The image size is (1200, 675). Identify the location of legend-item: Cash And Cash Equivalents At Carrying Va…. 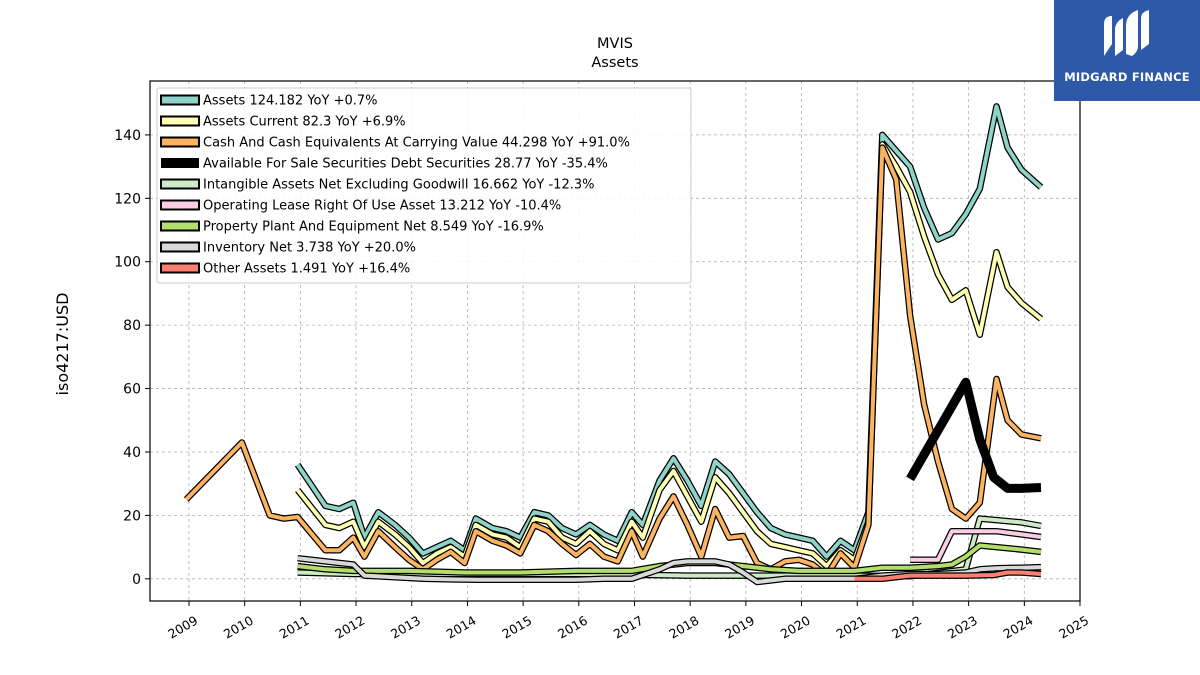
(395, 143).